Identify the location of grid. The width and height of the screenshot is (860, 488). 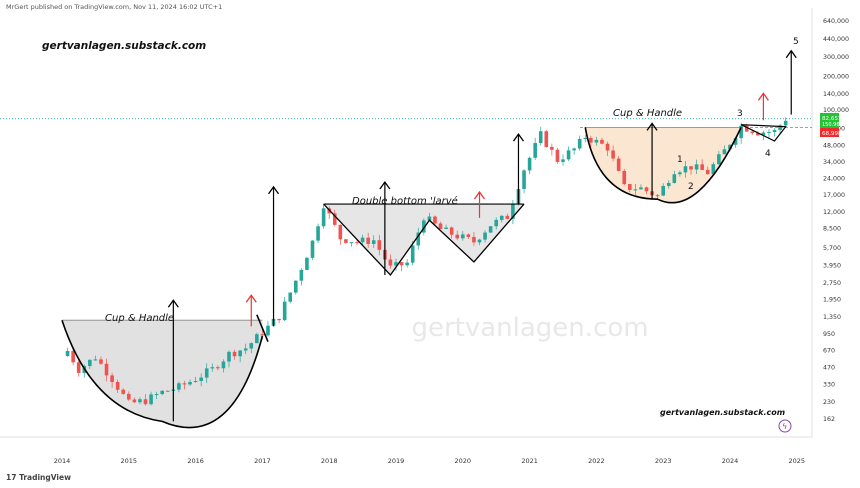
(406, 123).